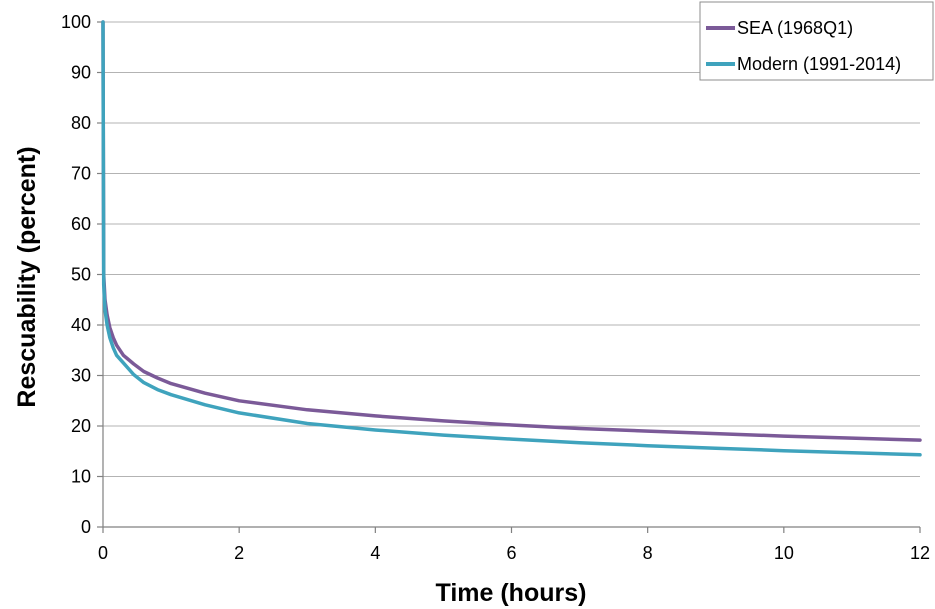 Image resolution: width=935 pixels, height=609 pixels. Describe the element at coordinates (511, 593) in the screenshot. I see `x-axis-title: Time (hours)` at that location.